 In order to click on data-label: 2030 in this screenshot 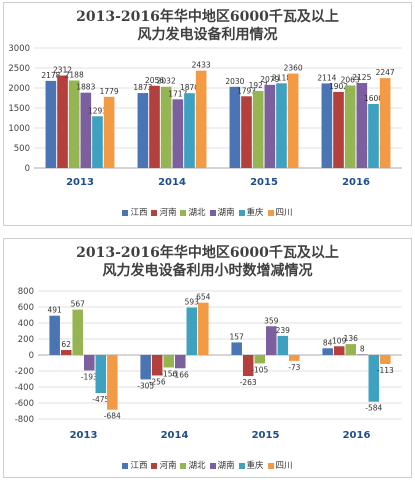, I will do `click(234, 81)`.